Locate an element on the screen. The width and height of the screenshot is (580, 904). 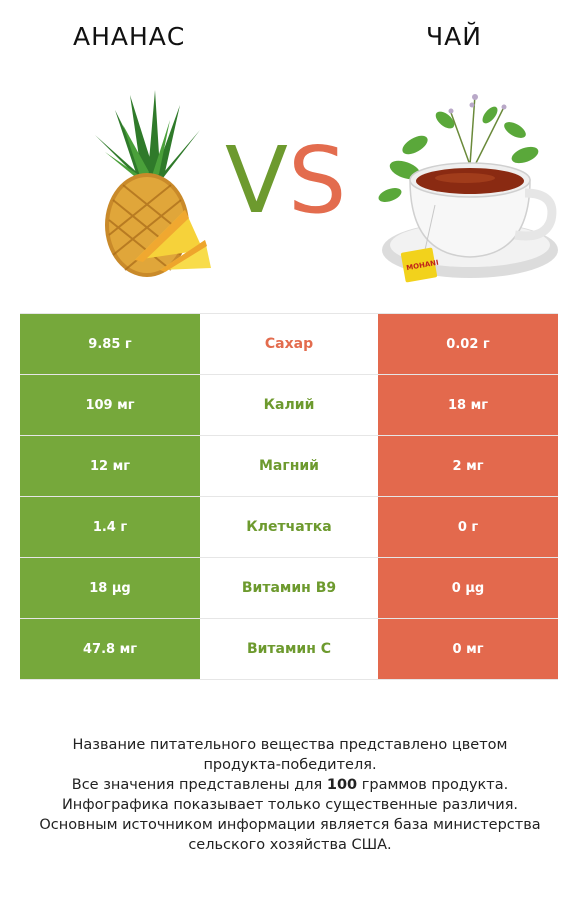
nutrient-label: Магний is located at coordinates (289, 466).